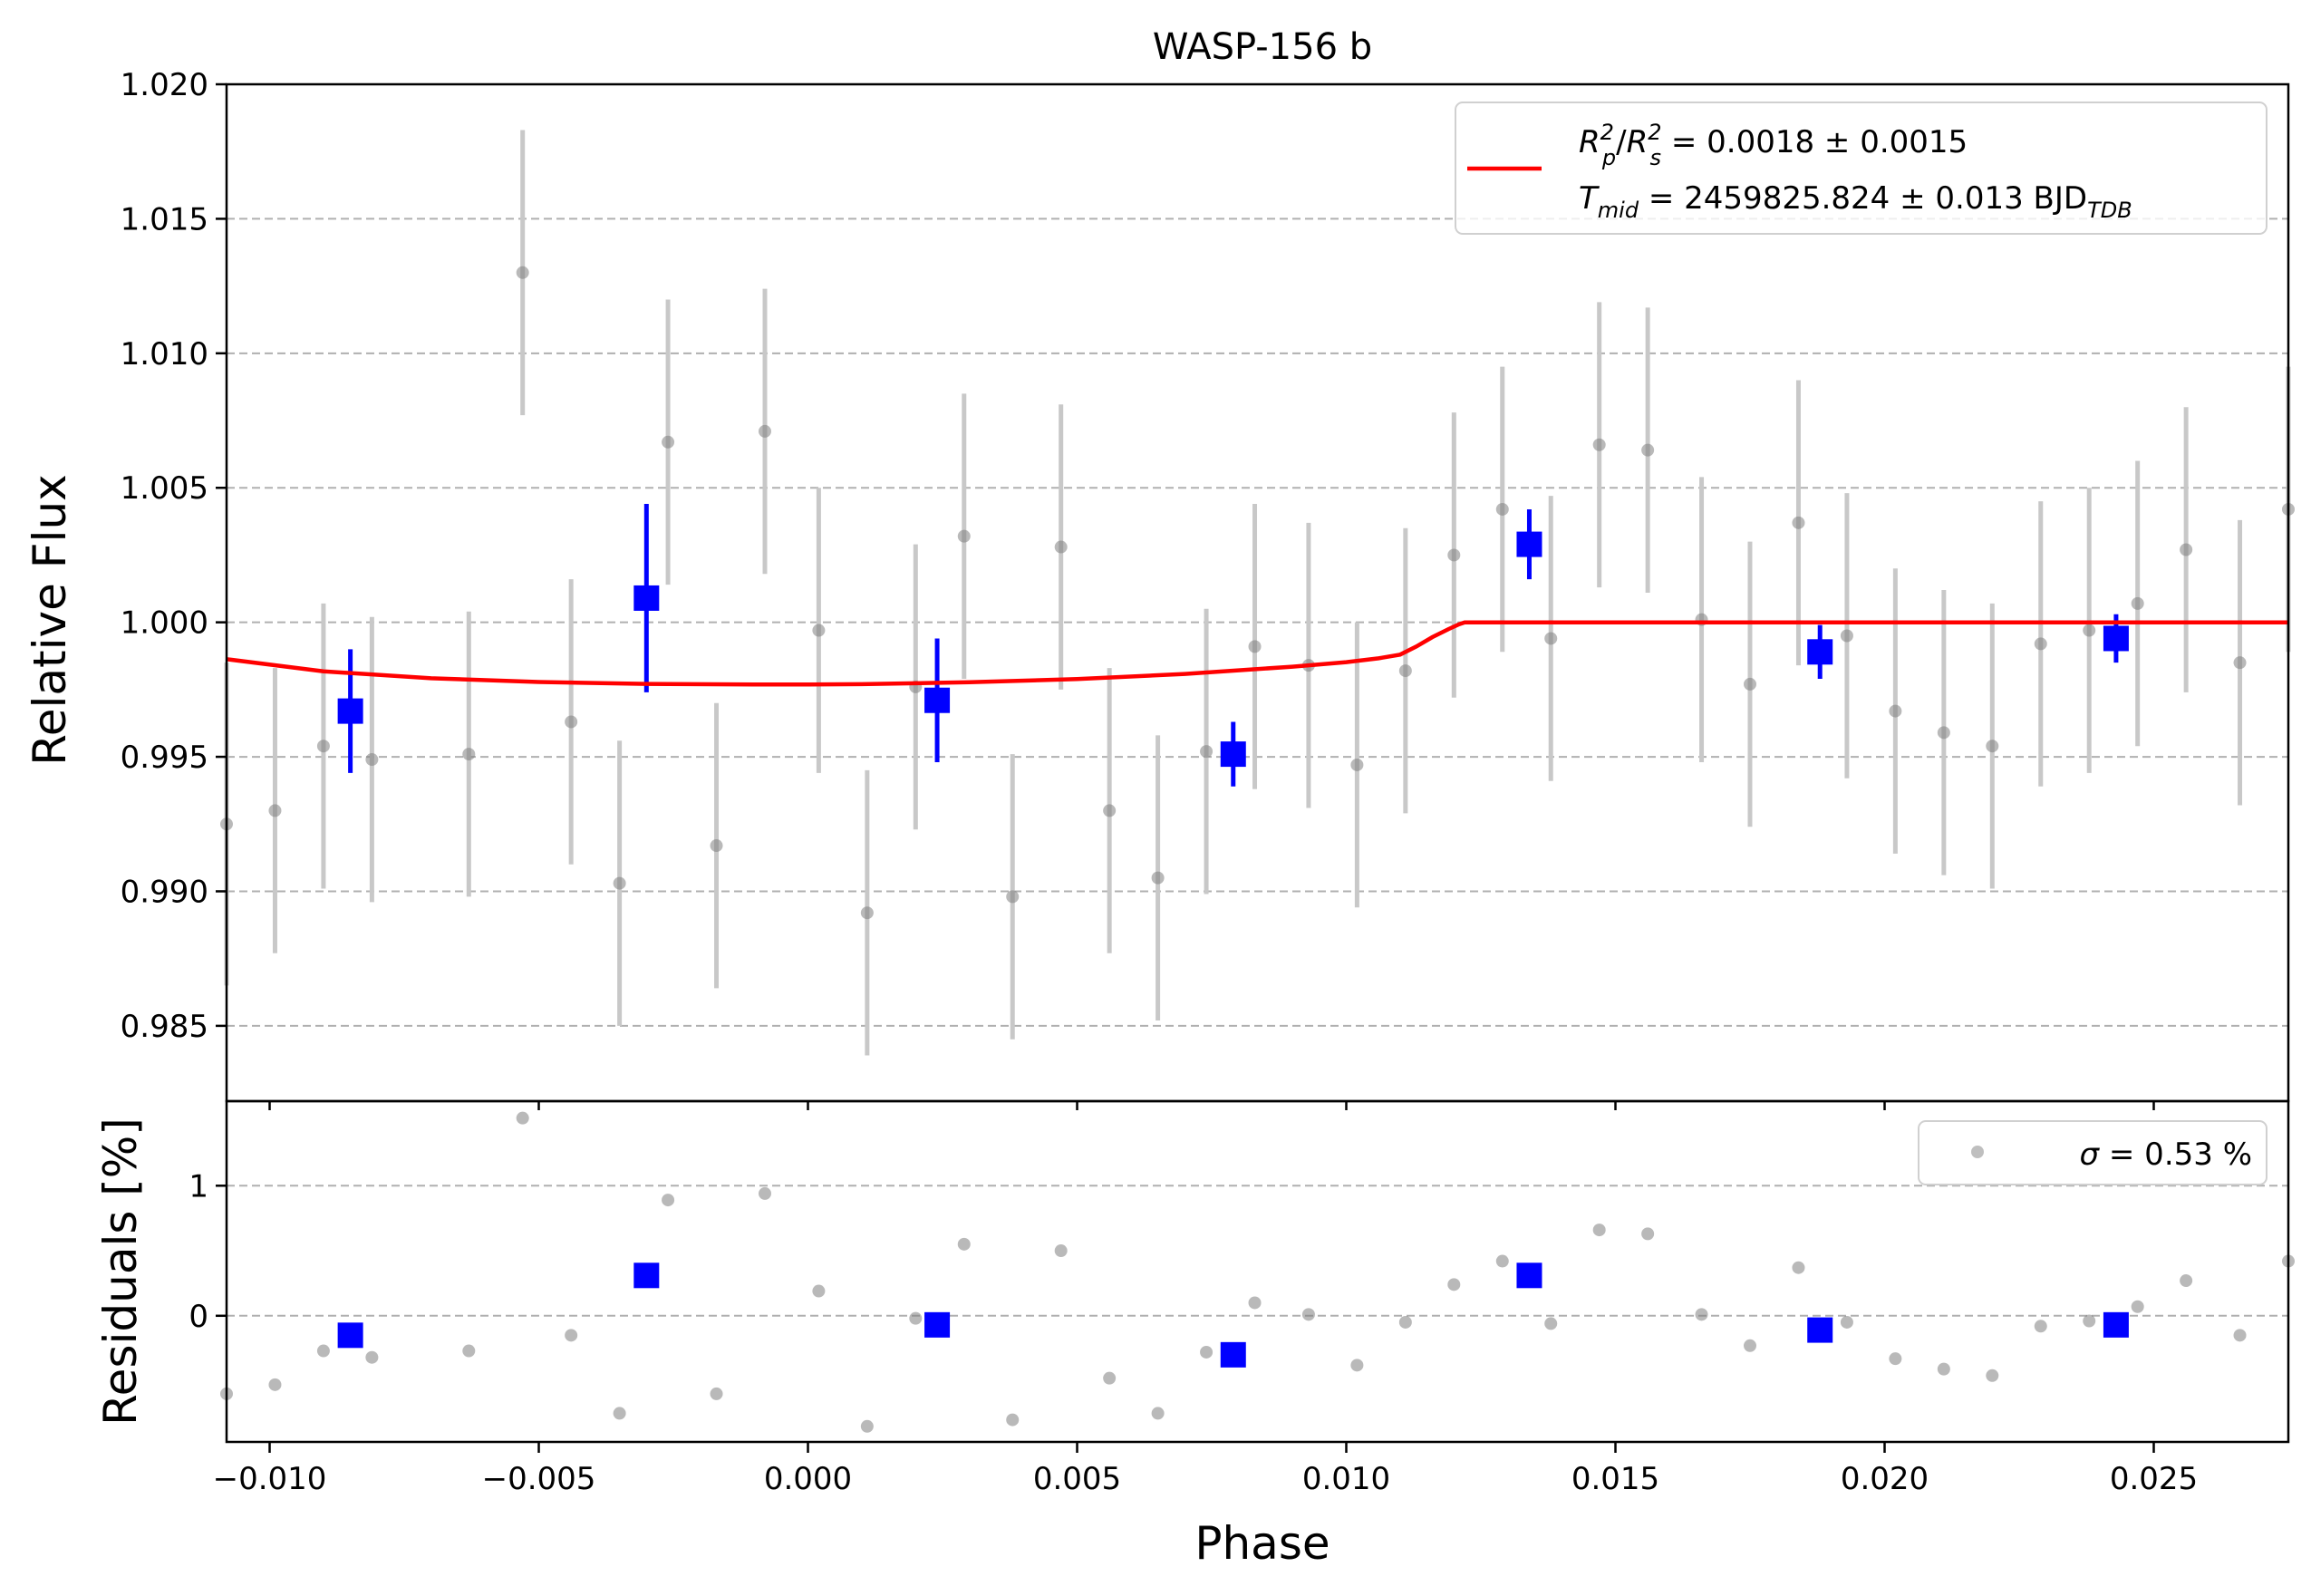 The width and height of the screenshot is (2311, 1596). Describe the element at coordinates (164, 219) in the screenshot. I see `flux-y-tick-label: 1.015` at that location.